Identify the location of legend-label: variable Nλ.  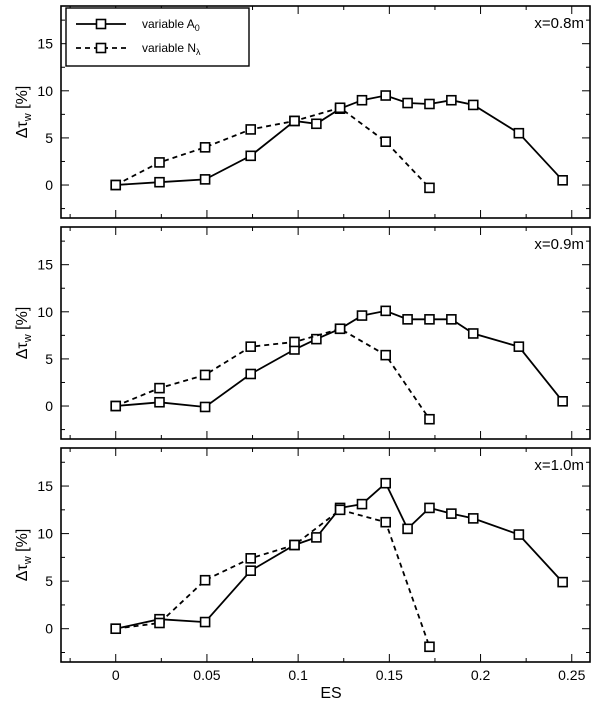
(171, 49).